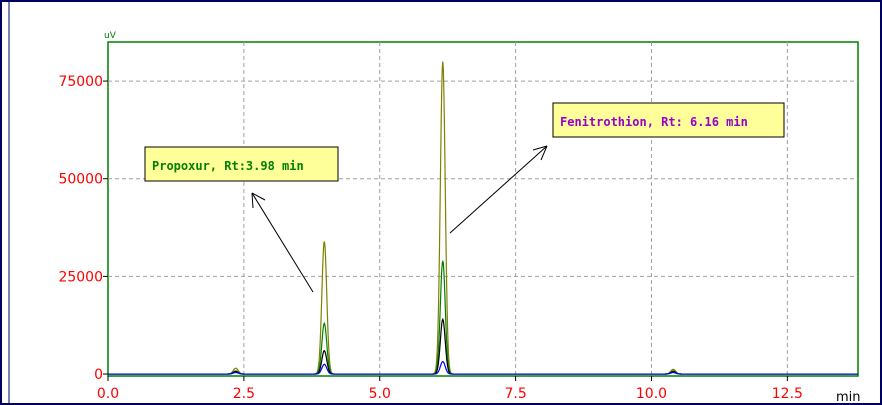 The image size is (882, 405). What do you see at coordinates (380, 394) in the screenshot?
I see `x-tick-label: 5.0` at bounding box center [380, 394].